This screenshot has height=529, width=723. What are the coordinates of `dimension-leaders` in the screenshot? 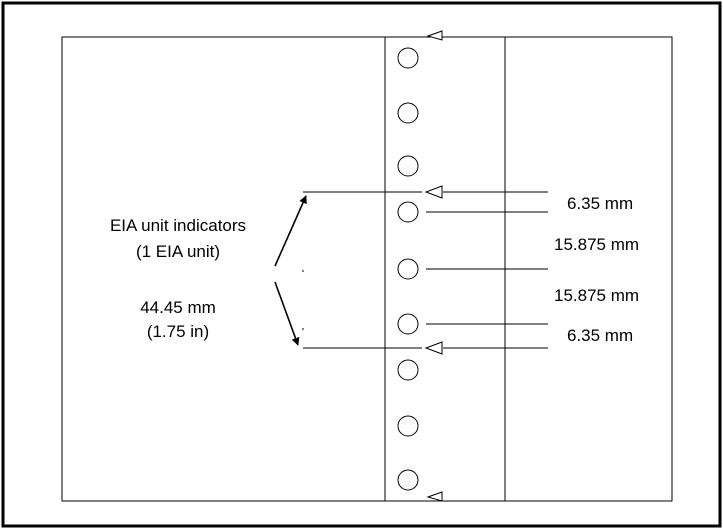 It's located at (487, 270).